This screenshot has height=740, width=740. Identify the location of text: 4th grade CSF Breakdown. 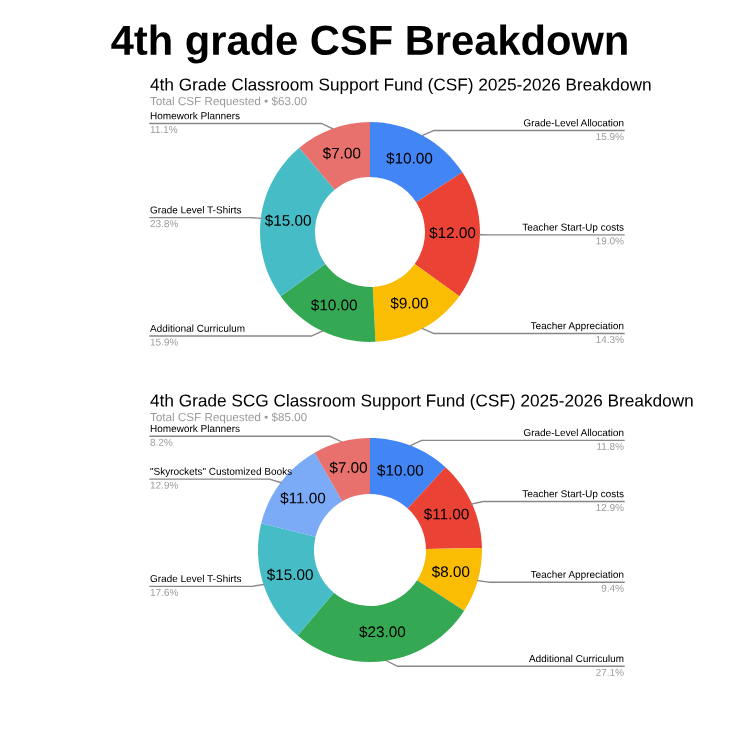
(369, 44).